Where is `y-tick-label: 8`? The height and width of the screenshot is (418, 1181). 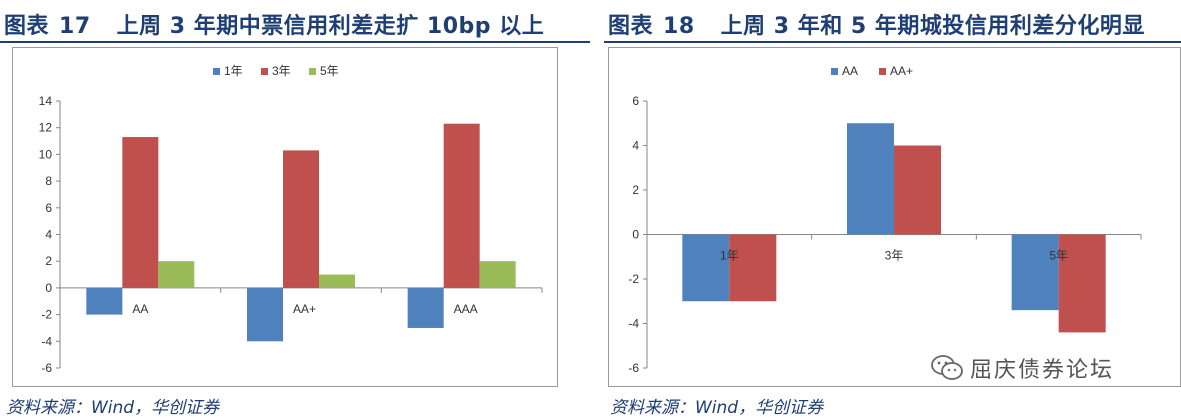 y-tick-label: 8 is located at coordinates (48, 181).